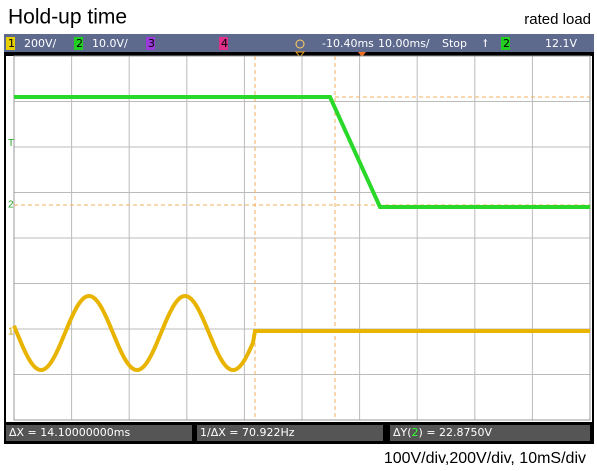  I want to click on delta-y-channel: 2, so click(415, 432).